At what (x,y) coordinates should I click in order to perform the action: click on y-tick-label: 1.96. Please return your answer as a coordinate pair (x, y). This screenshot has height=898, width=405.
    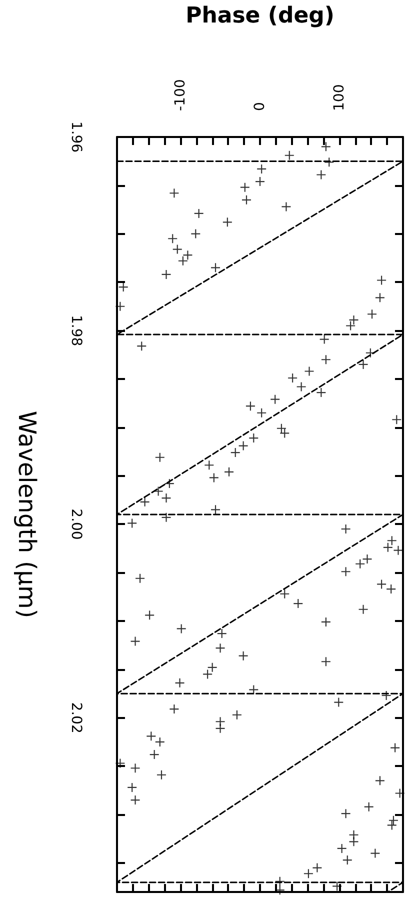
    Looking at the image, I should click on (76, 137).